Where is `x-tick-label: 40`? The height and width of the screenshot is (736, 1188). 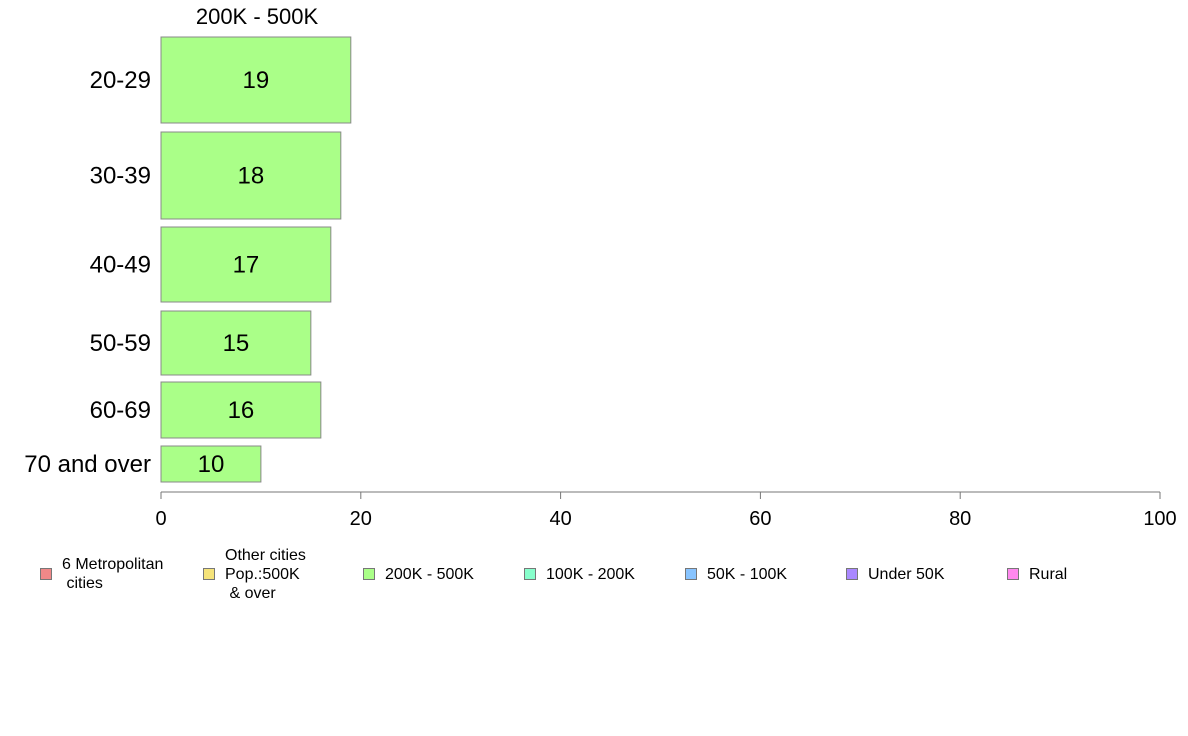 x-tick-label: 40 is located at coordinates (560, 519).